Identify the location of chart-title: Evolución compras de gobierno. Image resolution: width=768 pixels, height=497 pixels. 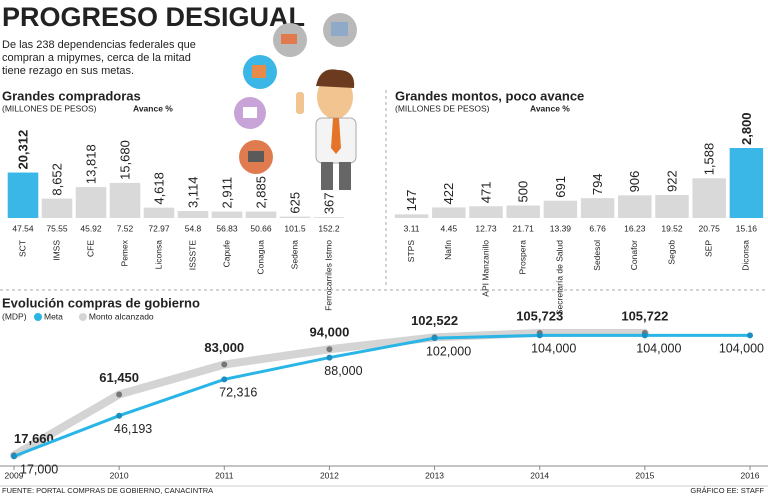
(101, 302).